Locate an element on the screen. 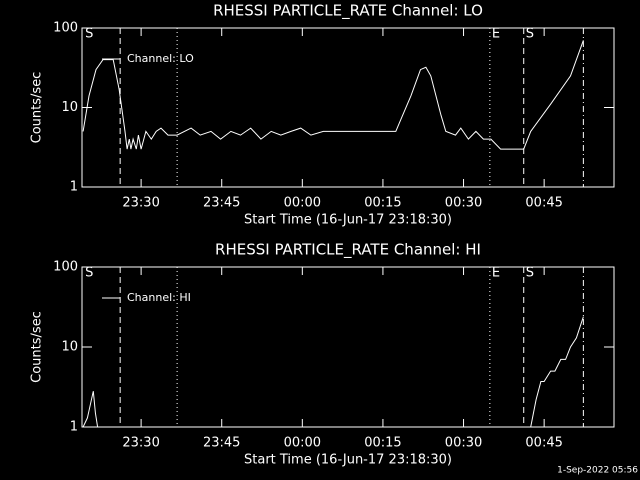 This screenshot has height=480, width=640. timestamp: 1-Sep-2022 05:56 is located at coordinates (597, 471).